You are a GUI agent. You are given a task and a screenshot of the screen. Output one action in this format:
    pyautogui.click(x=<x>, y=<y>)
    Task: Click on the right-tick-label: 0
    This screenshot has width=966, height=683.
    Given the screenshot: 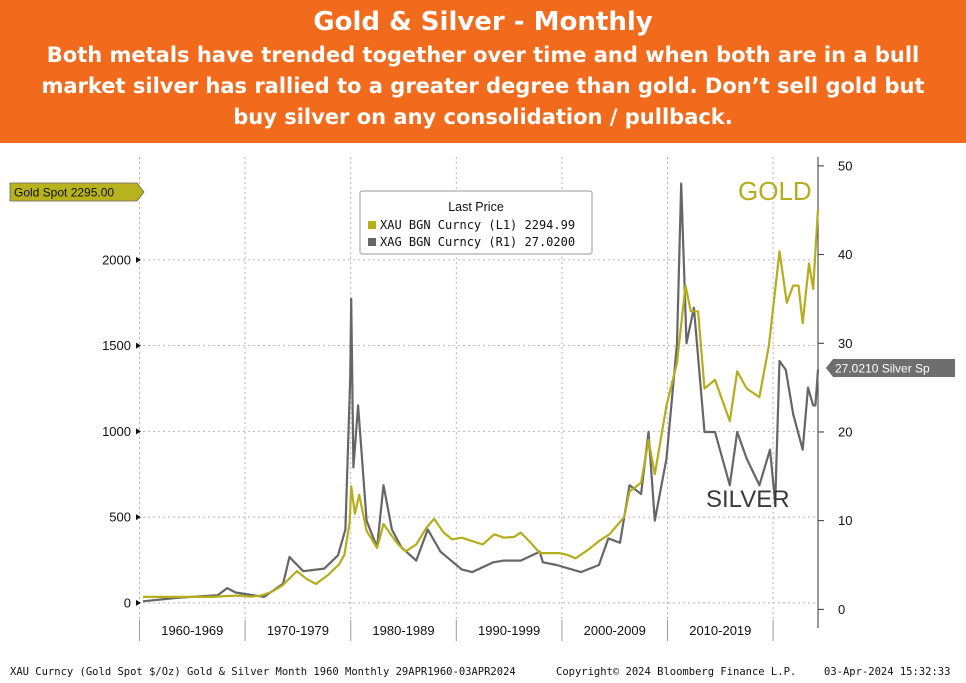 What is the action you would take?
    pyautogui.click(x=841, y=609)
    